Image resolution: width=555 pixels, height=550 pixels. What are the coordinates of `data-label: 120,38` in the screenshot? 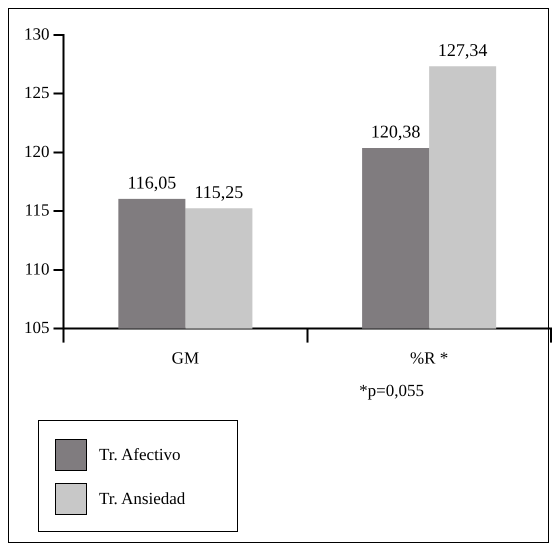 It's located at (395, 132).